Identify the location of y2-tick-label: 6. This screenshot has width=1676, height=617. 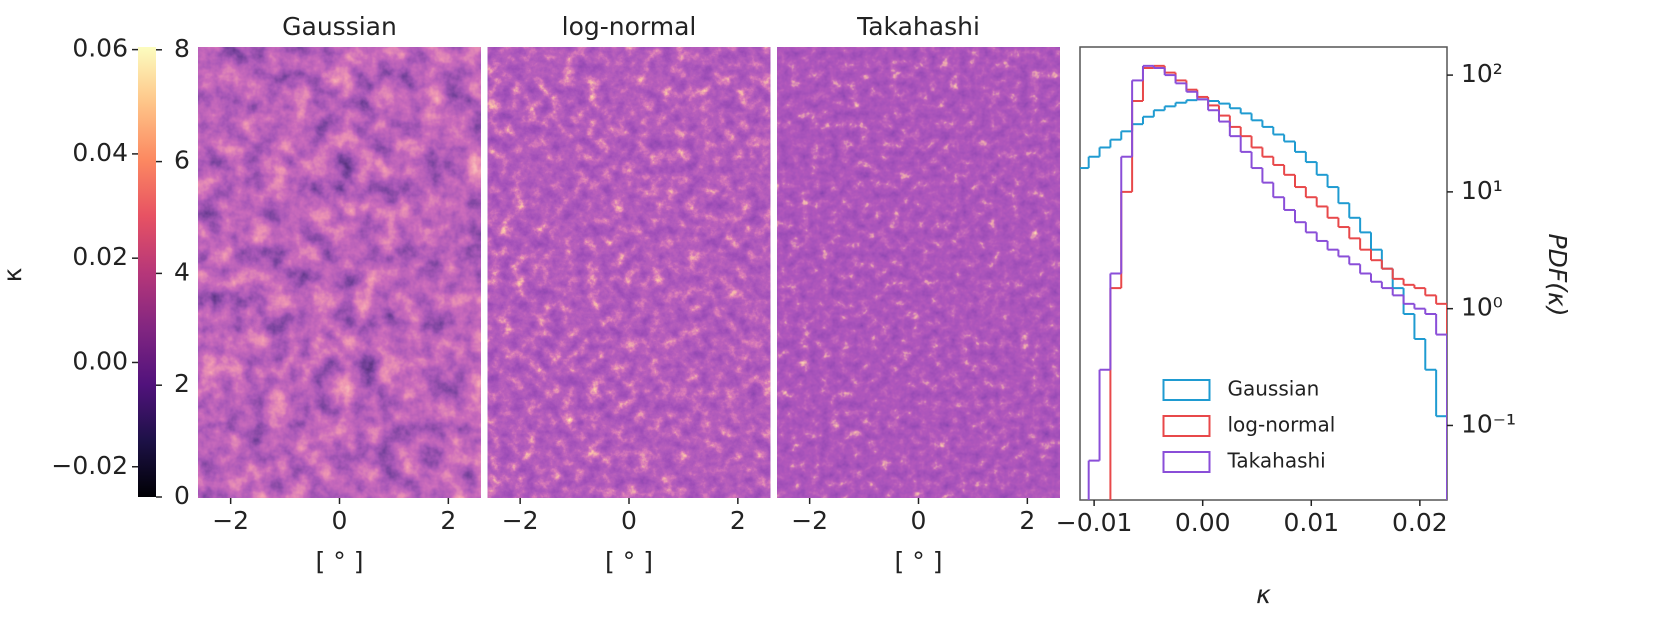
(182, 160).